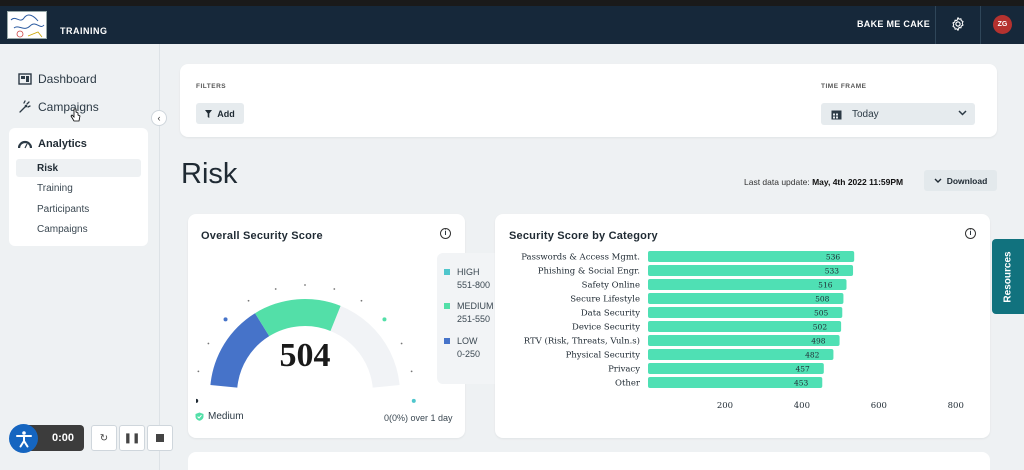 The image size is (1024, 470). I want to click on timeframe-select: Today, so click(898, 114).